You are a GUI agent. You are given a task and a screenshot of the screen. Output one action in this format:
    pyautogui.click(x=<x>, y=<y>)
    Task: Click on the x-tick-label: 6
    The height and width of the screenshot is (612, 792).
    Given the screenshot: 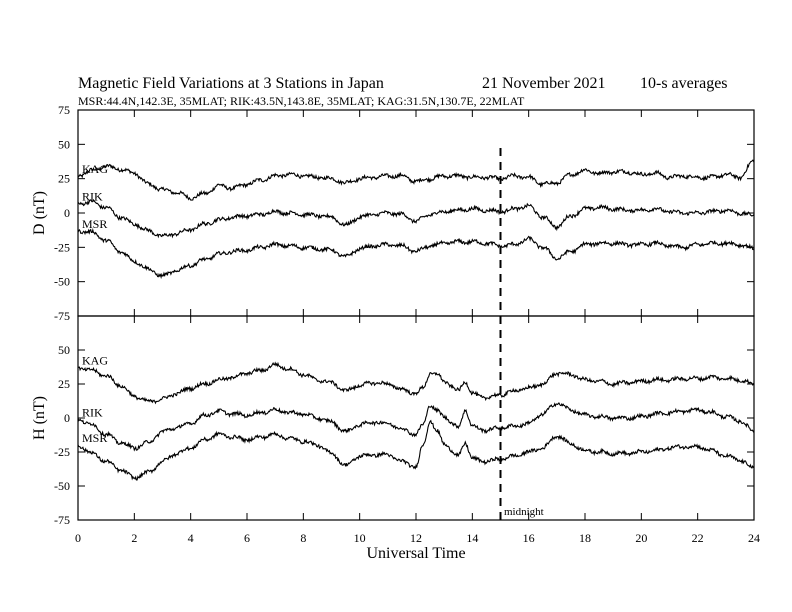 What is the action you would take?
    pyautogui.click(x=247, y=538)
    